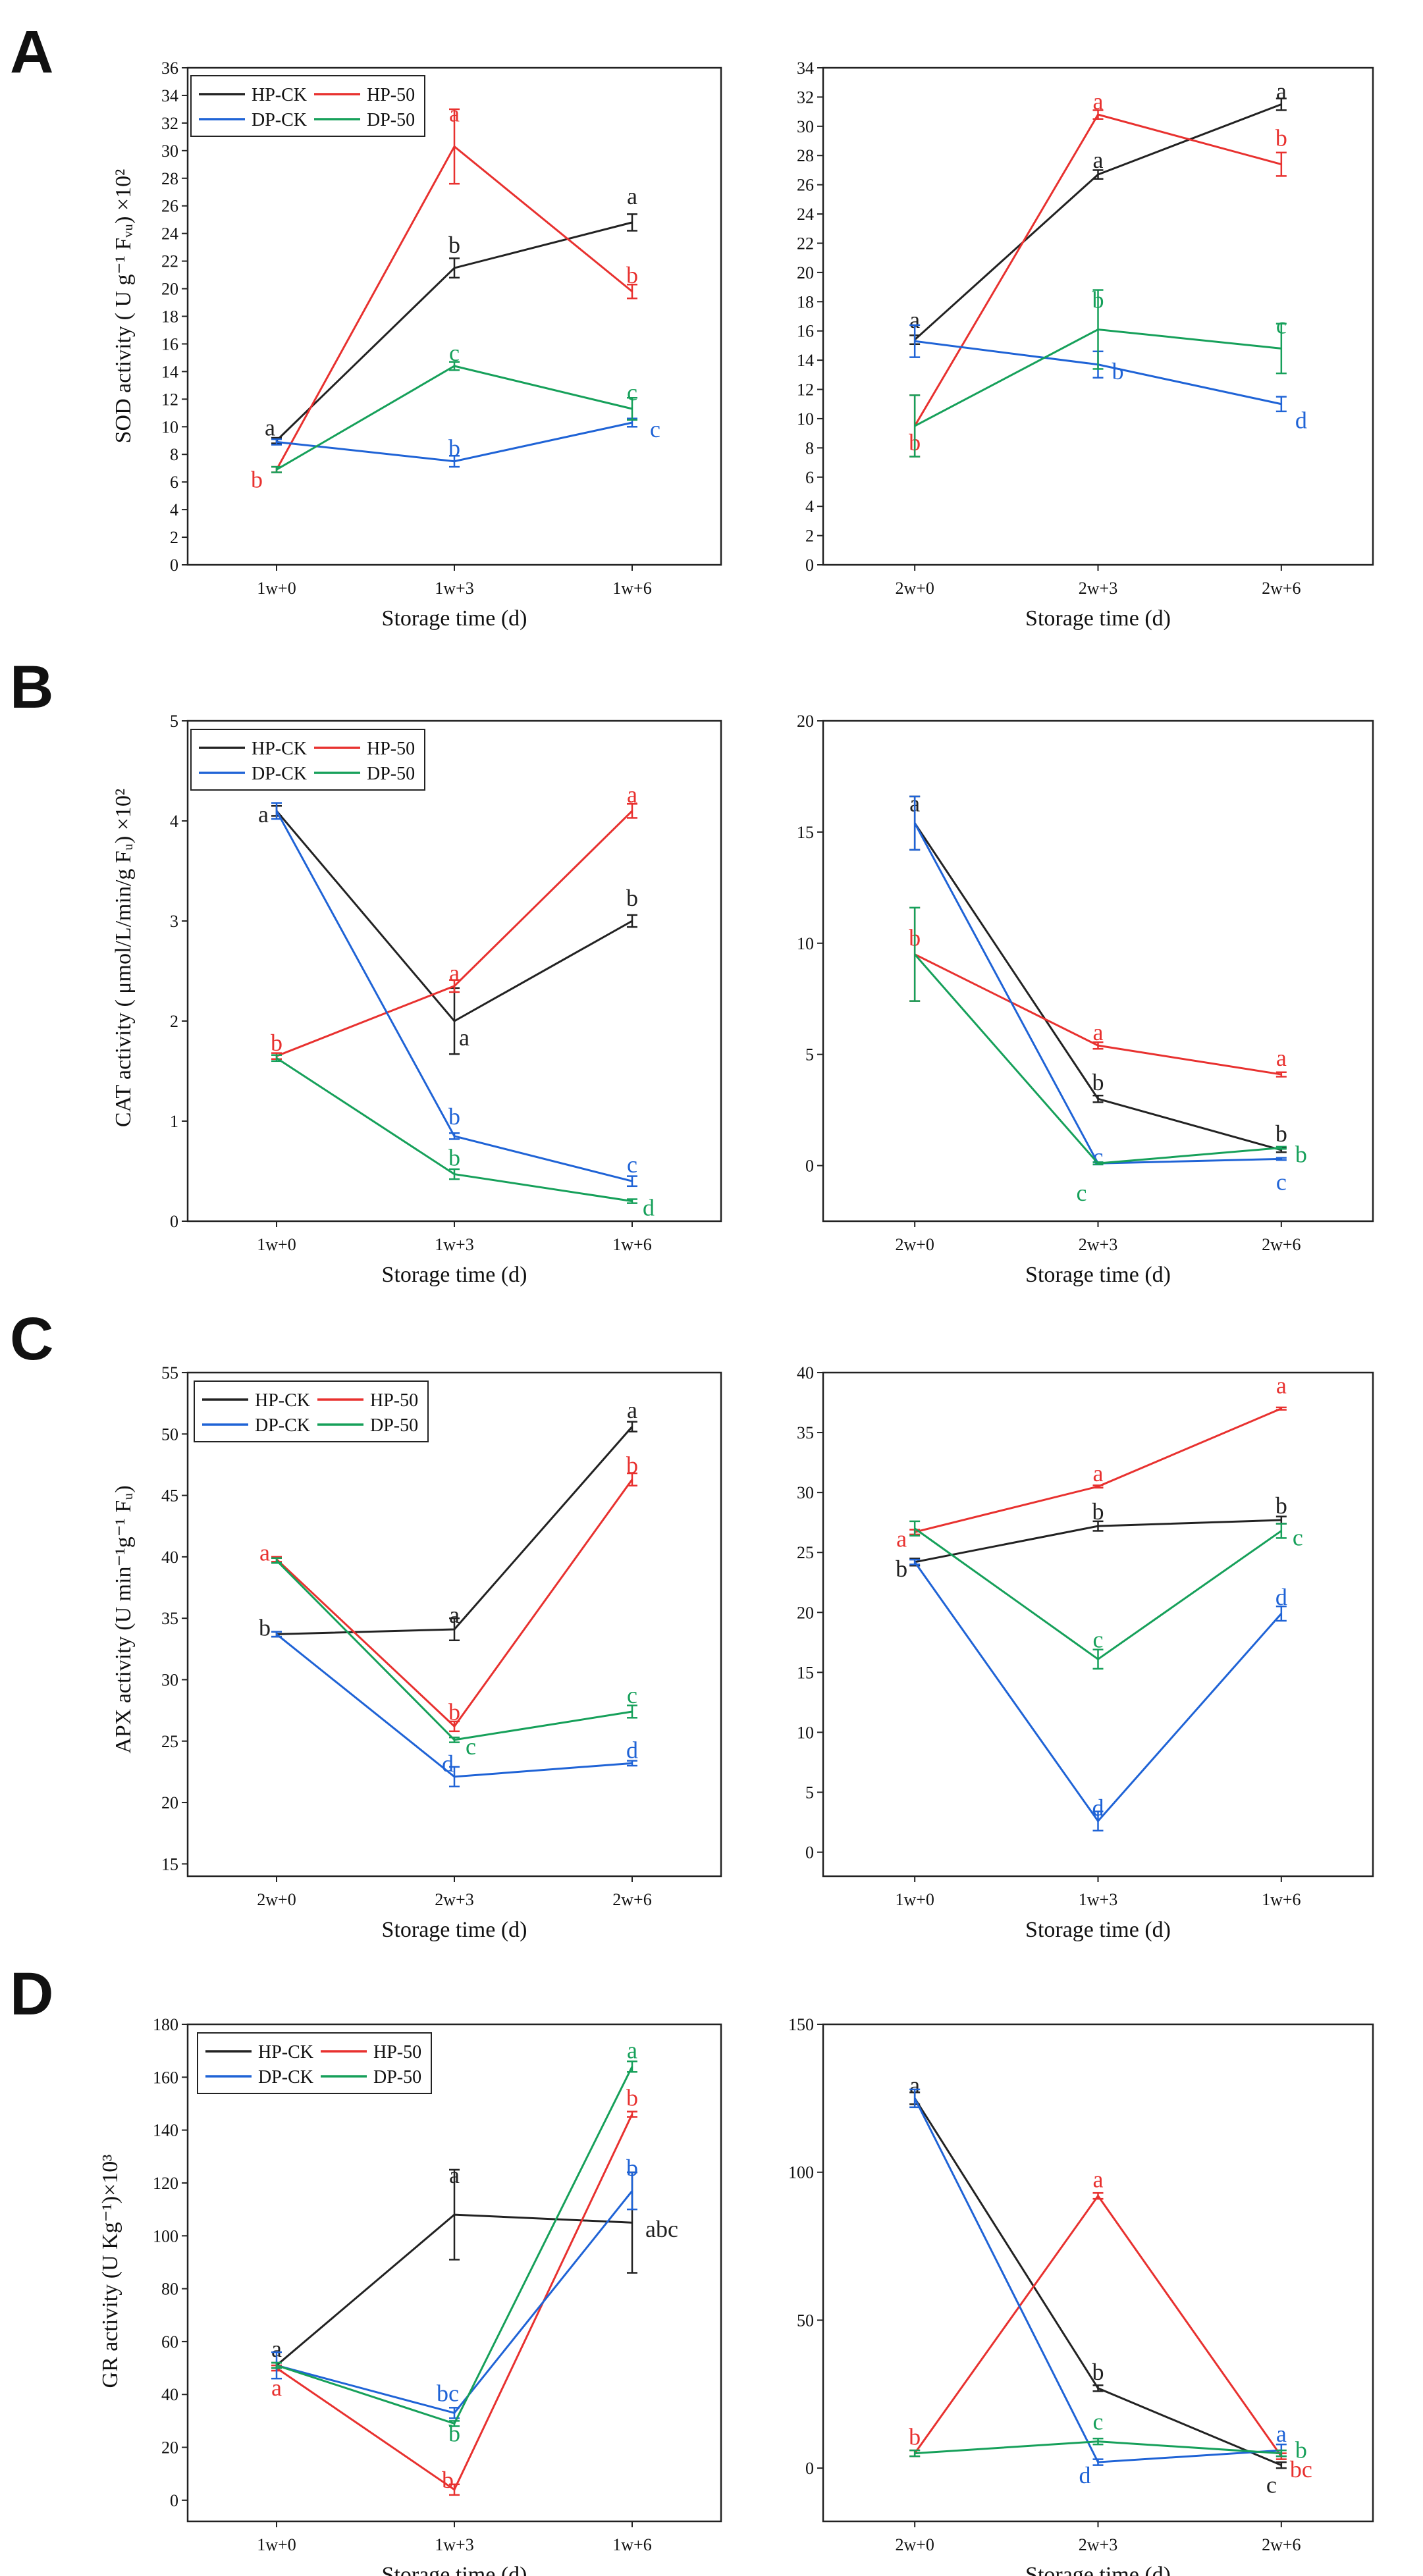  I want to click on y-tick-label: 12, so click(169, 399).